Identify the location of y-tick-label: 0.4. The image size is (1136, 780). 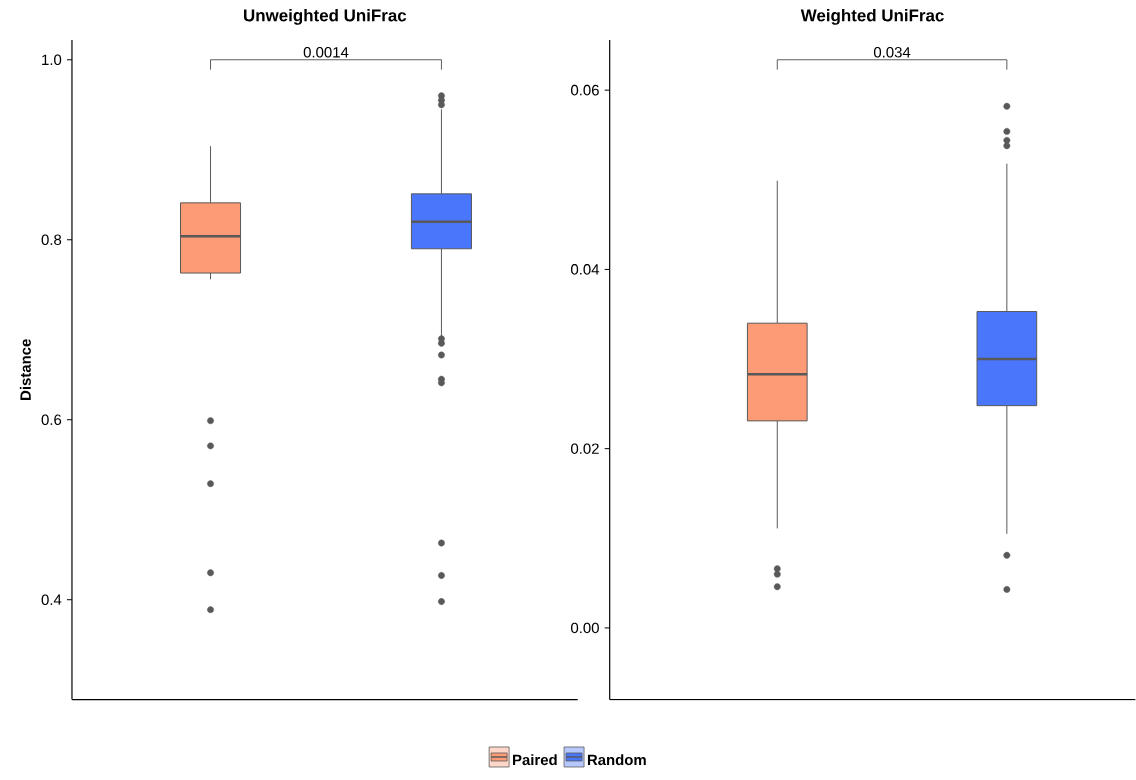
(51, 600).